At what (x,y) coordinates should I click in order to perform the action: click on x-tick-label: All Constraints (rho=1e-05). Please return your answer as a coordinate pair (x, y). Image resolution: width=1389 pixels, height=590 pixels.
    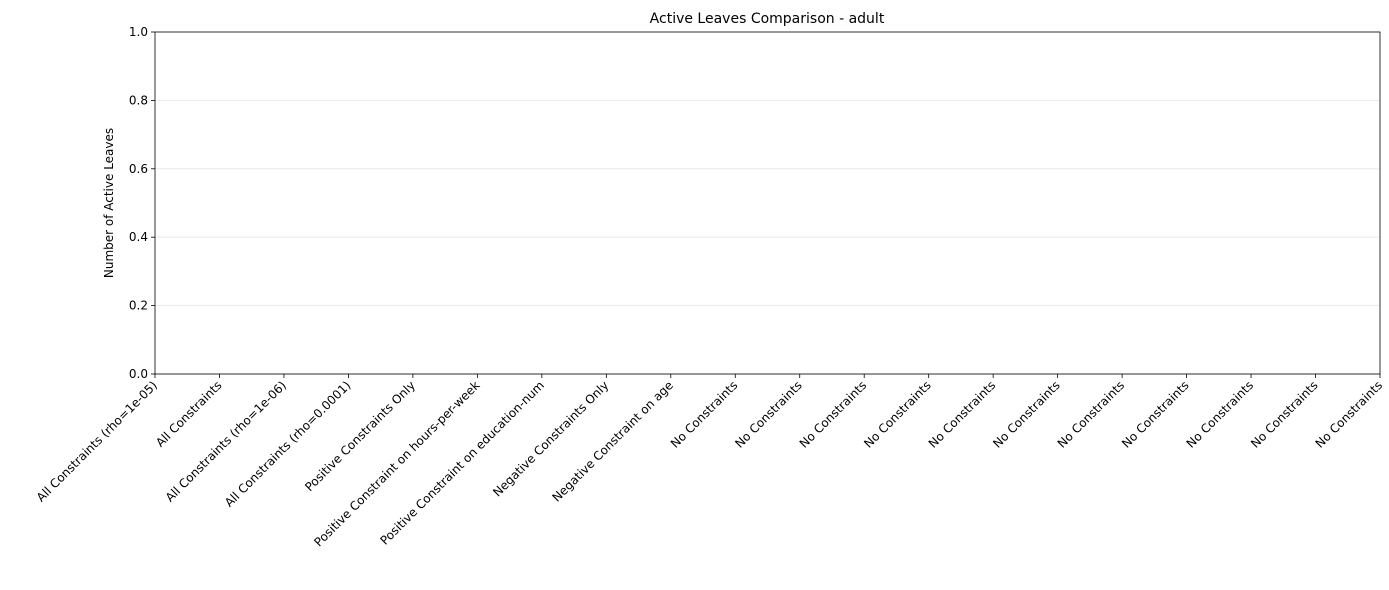
    Looking at the image, I should click on (97, 441).